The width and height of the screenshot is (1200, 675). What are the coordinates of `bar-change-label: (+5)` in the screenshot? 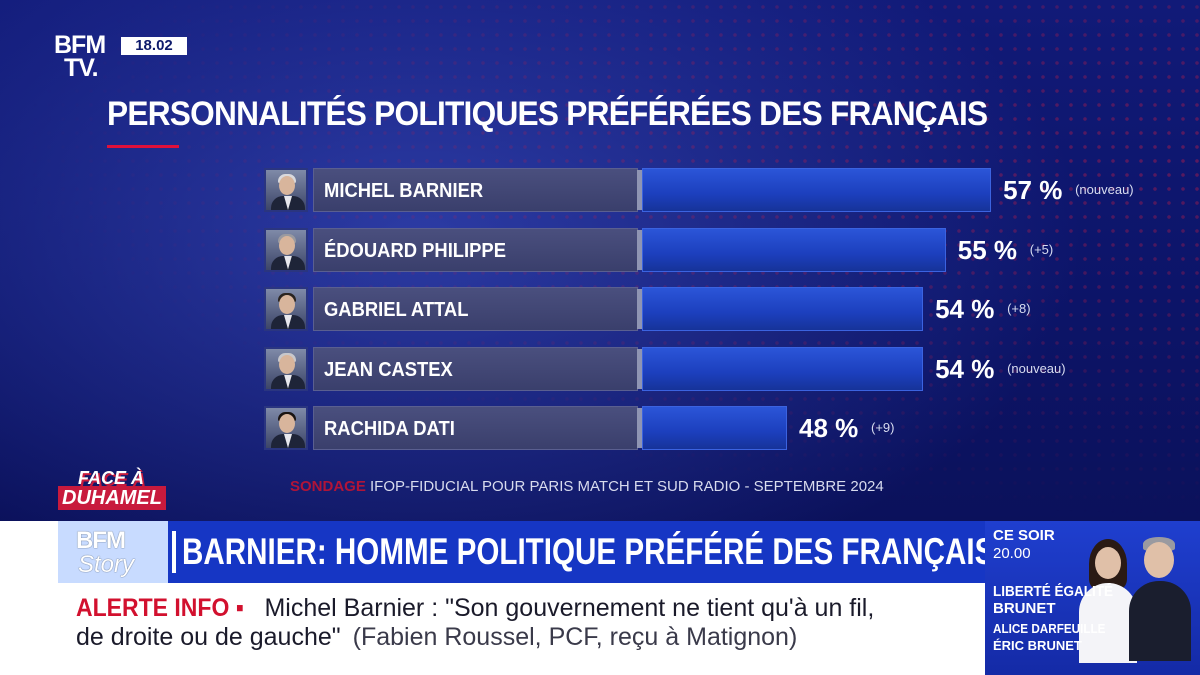 It's located at (1041, 249).